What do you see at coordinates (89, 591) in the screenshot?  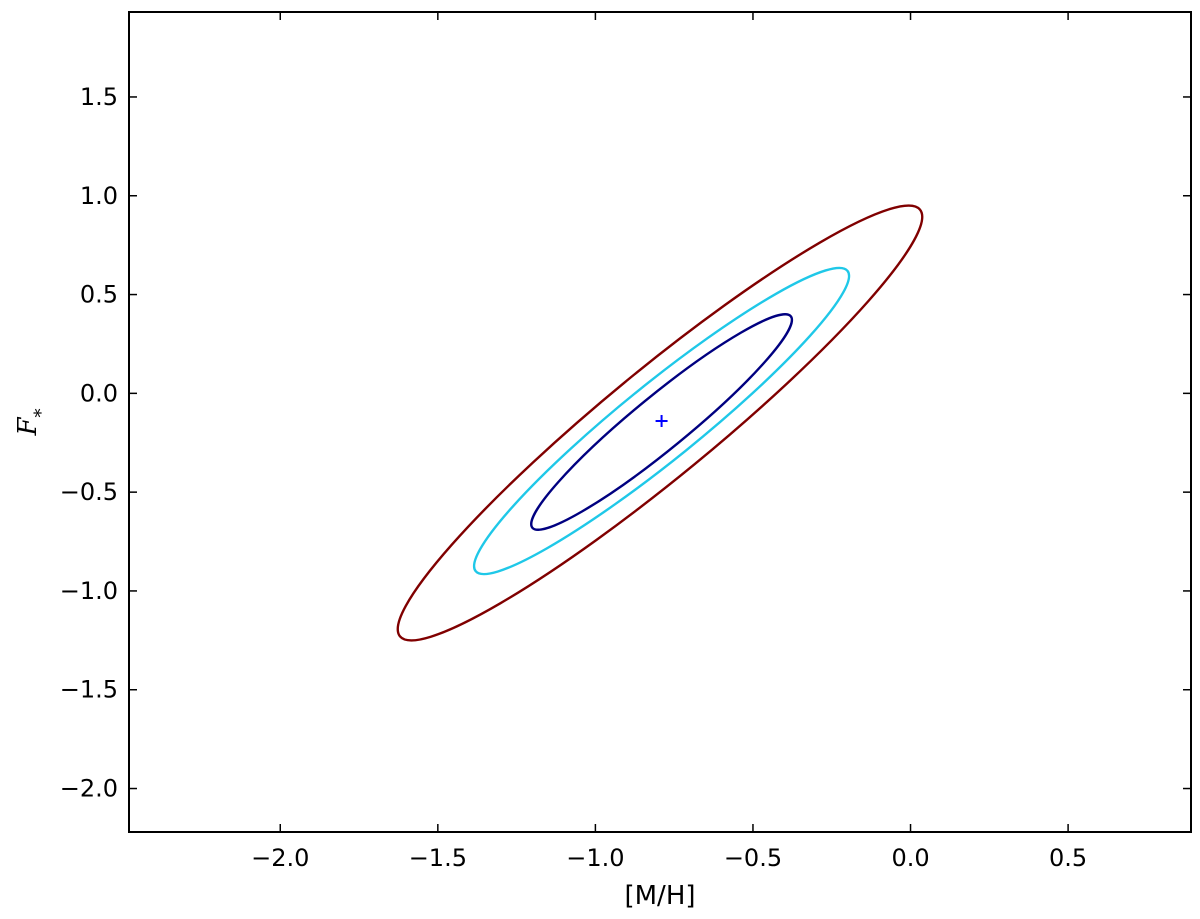 I see `y-tick-label: −1.0` at bounding box center [89, 591].